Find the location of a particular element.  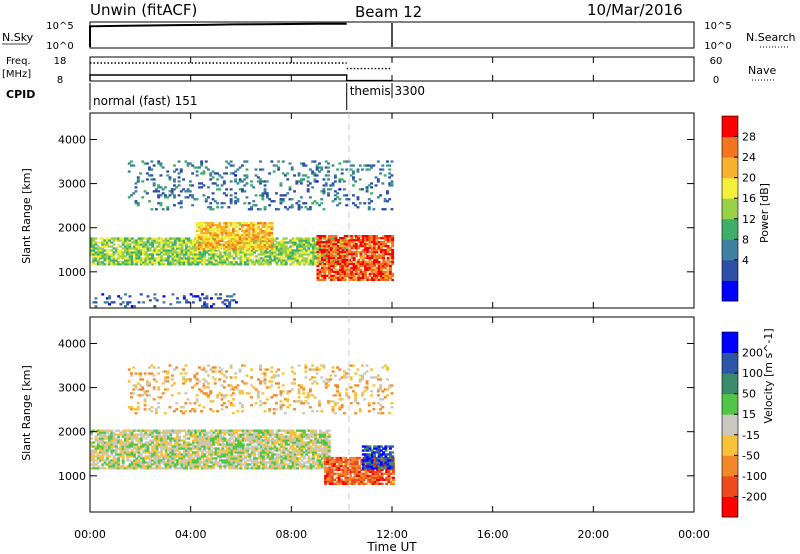

cpid-program-1: themis 3300 is located at coordinates (387, 91).